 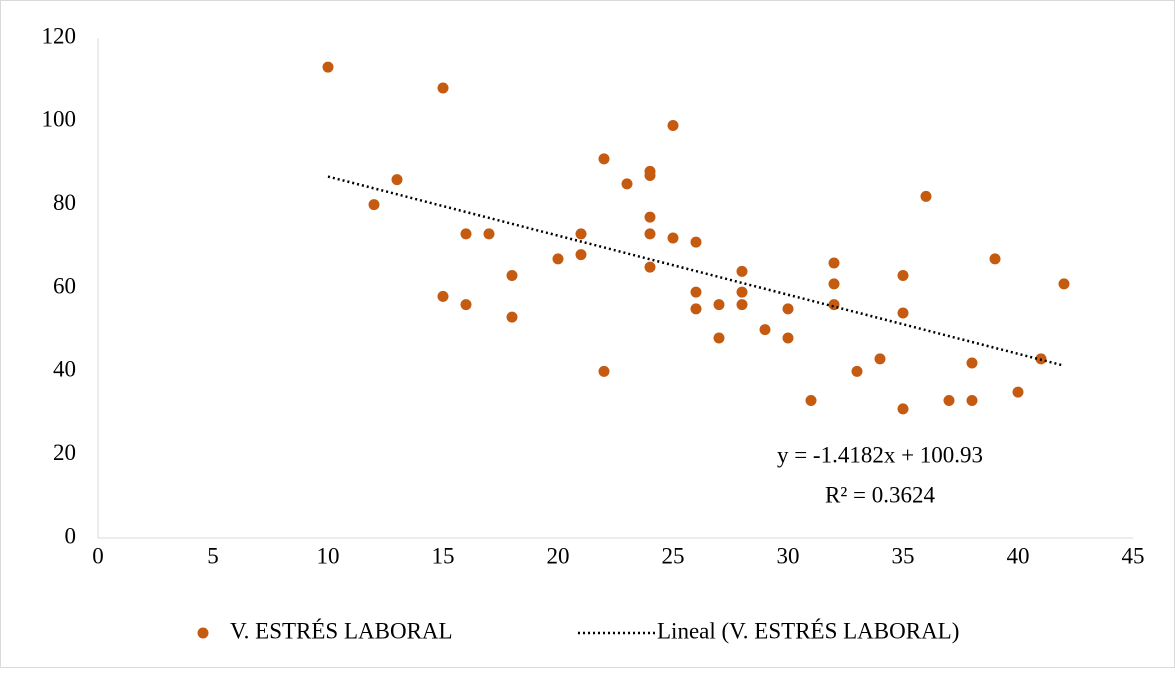 I want to click on x-tick-label: 15, so click(x=443, y=555).